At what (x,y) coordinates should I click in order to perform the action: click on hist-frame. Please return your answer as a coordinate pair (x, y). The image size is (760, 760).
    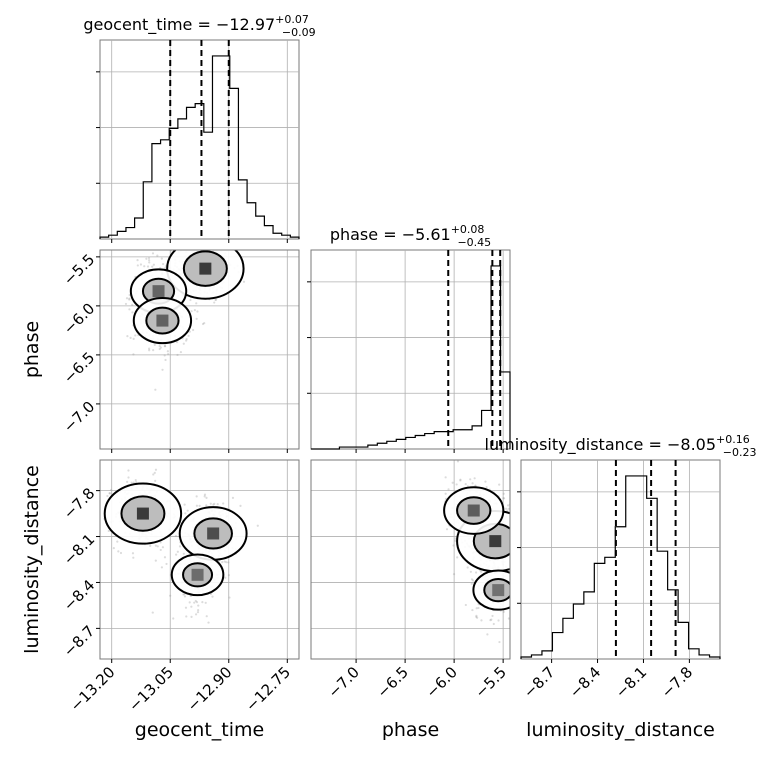
    Looking at the image, I should click on (410, 349).